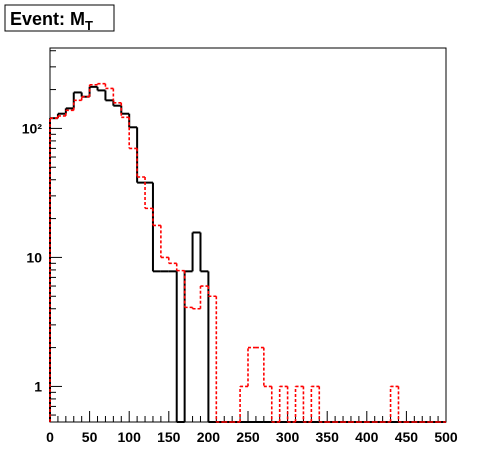  Describe the element at coordinates (50, 437) in the screenshot. I see `x-tick-label: 0` at that location.